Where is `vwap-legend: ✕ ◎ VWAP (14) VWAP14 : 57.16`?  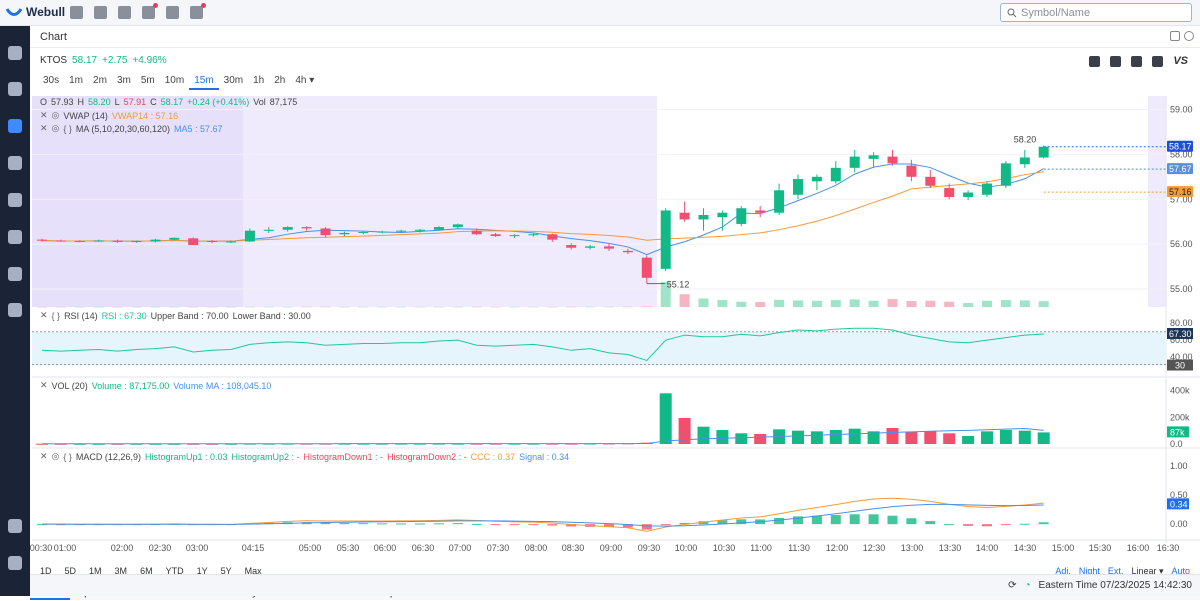
vwap-legend: ✕ ◎ VWAP (14) VWAP14 : 57.16 is located at coordinates (109, 115).